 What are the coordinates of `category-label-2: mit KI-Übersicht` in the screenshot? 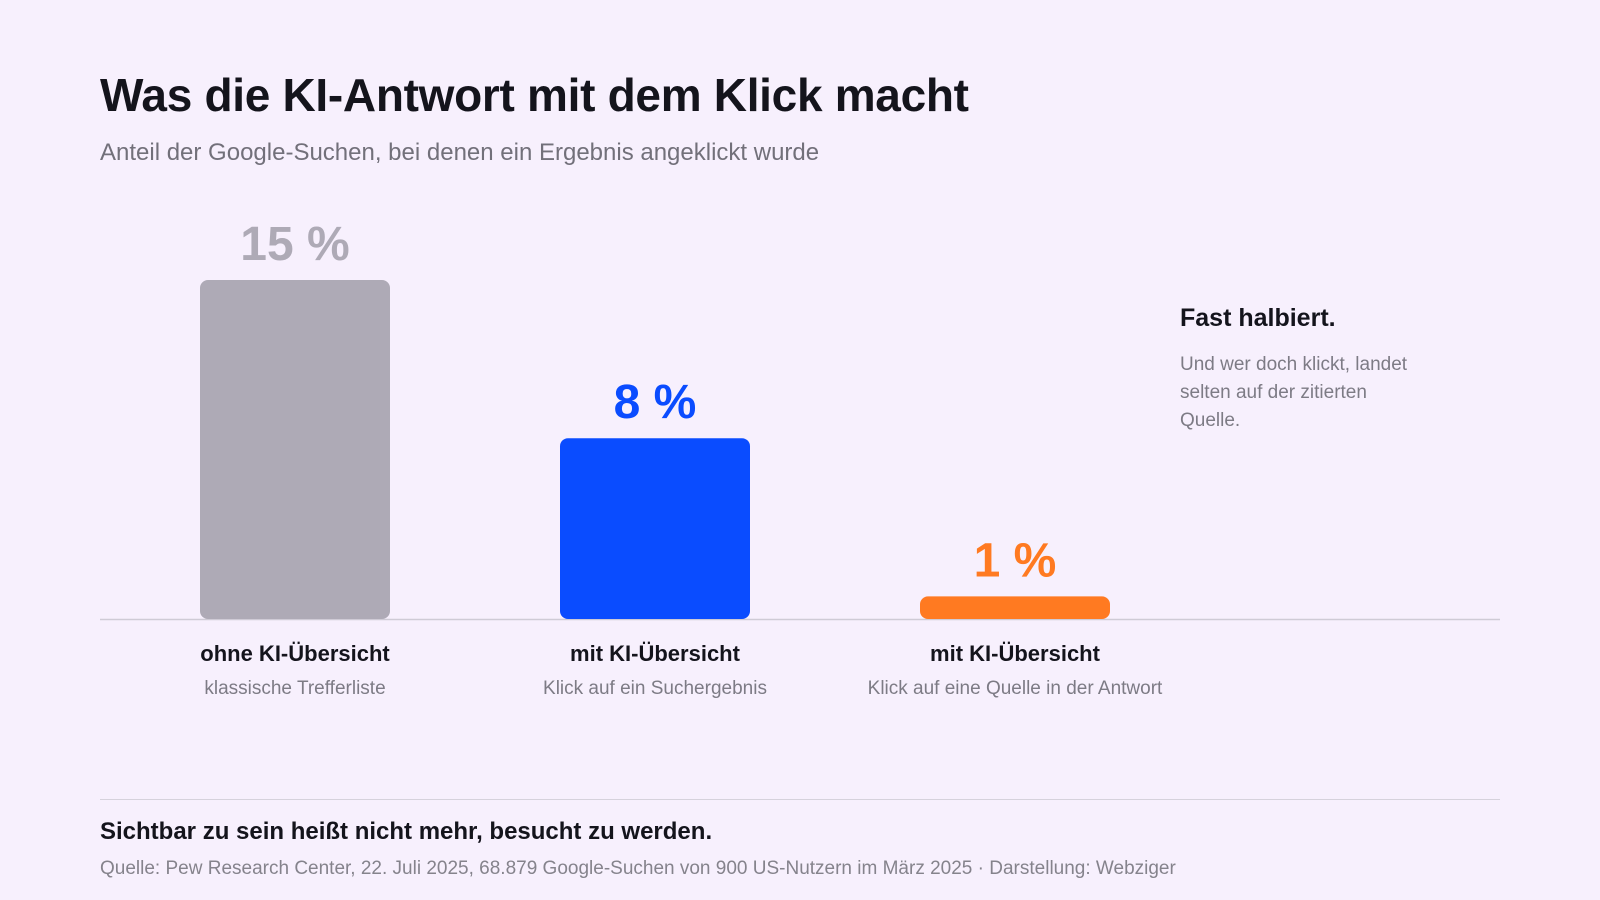 It's located at (655, 653).